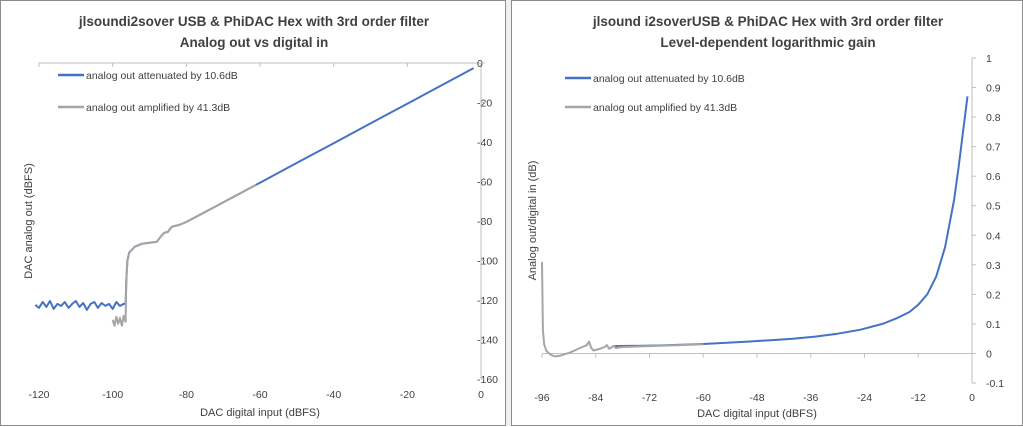 The width and height of the screenshot is (1023, 427). What do you see at coordinates (508, 213) in the screenshot?
I see `panel-divider` at bounding box center [508, 213].